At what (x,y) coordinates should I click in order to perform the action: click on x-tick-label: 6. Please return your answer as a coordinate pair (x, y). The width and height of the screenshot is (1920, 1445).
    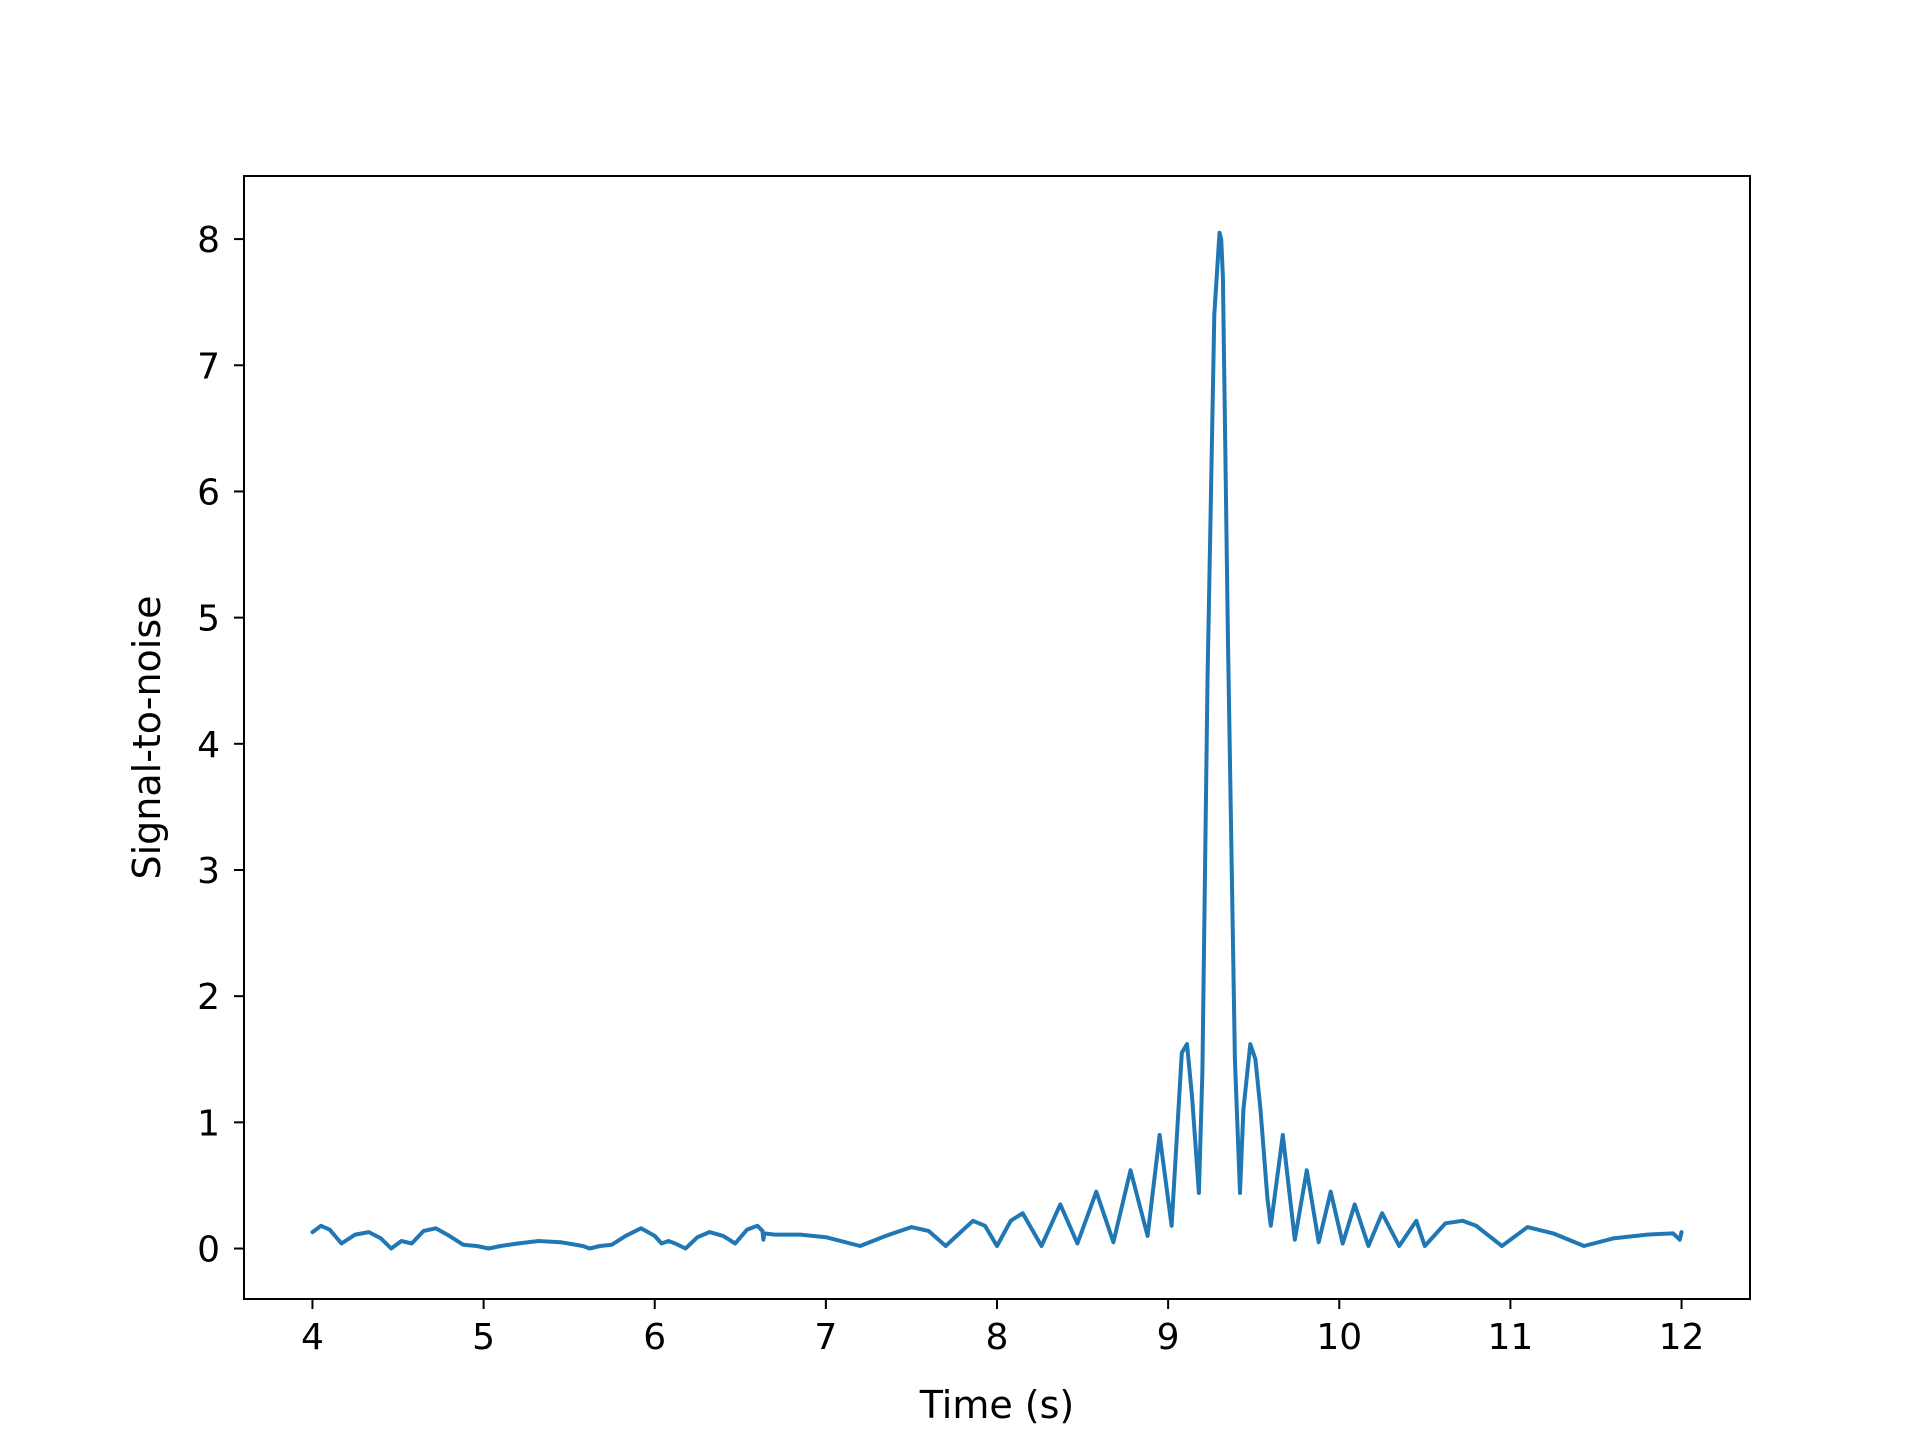
    Looking at the image, I should click on (654, 1337).